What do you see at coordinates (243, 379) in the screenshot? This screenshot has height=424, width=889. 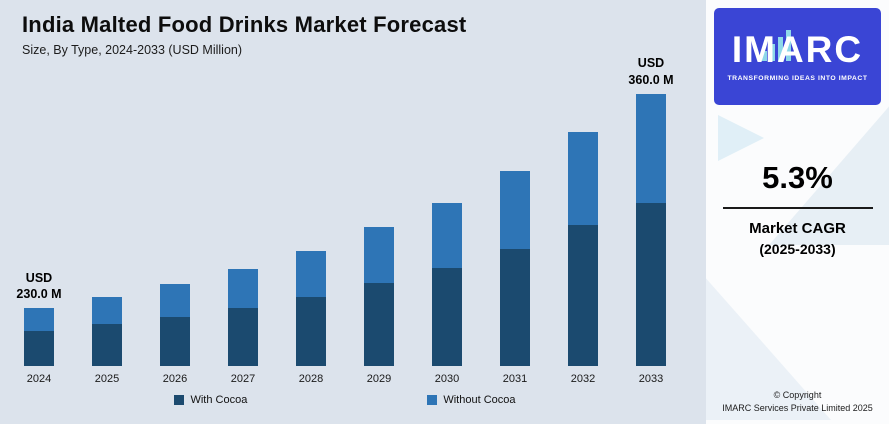 I see `x-axis-label: 2027` at bounding box center [243, 379].